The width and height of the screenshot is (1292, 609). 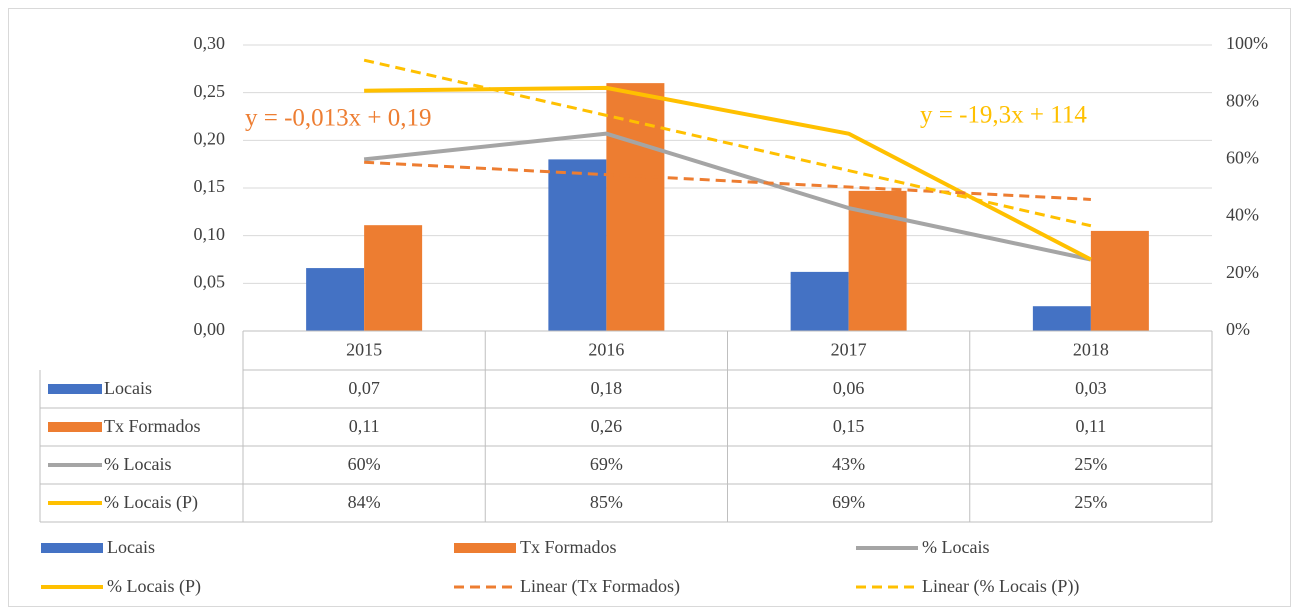 What do you see at coordinates (849, 388) in the screenshot?
I see `table-cell: 0,06` at bounding box center [849, 388].